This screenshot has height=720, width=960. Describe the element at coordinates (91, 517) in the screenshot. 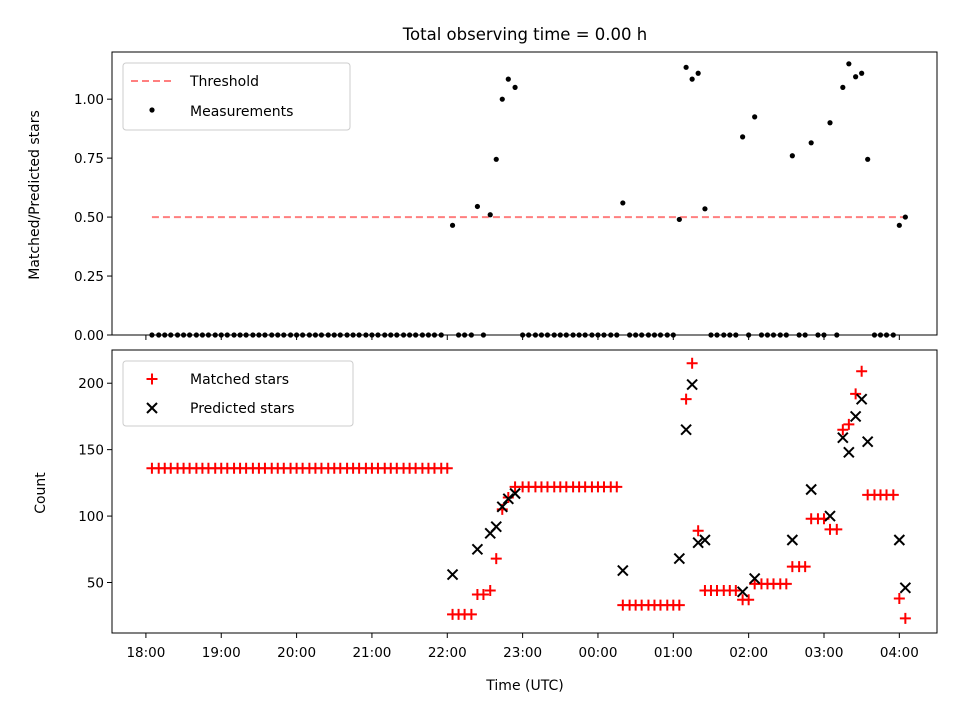

I see `bottom-y-tick-label: 100` at that location.